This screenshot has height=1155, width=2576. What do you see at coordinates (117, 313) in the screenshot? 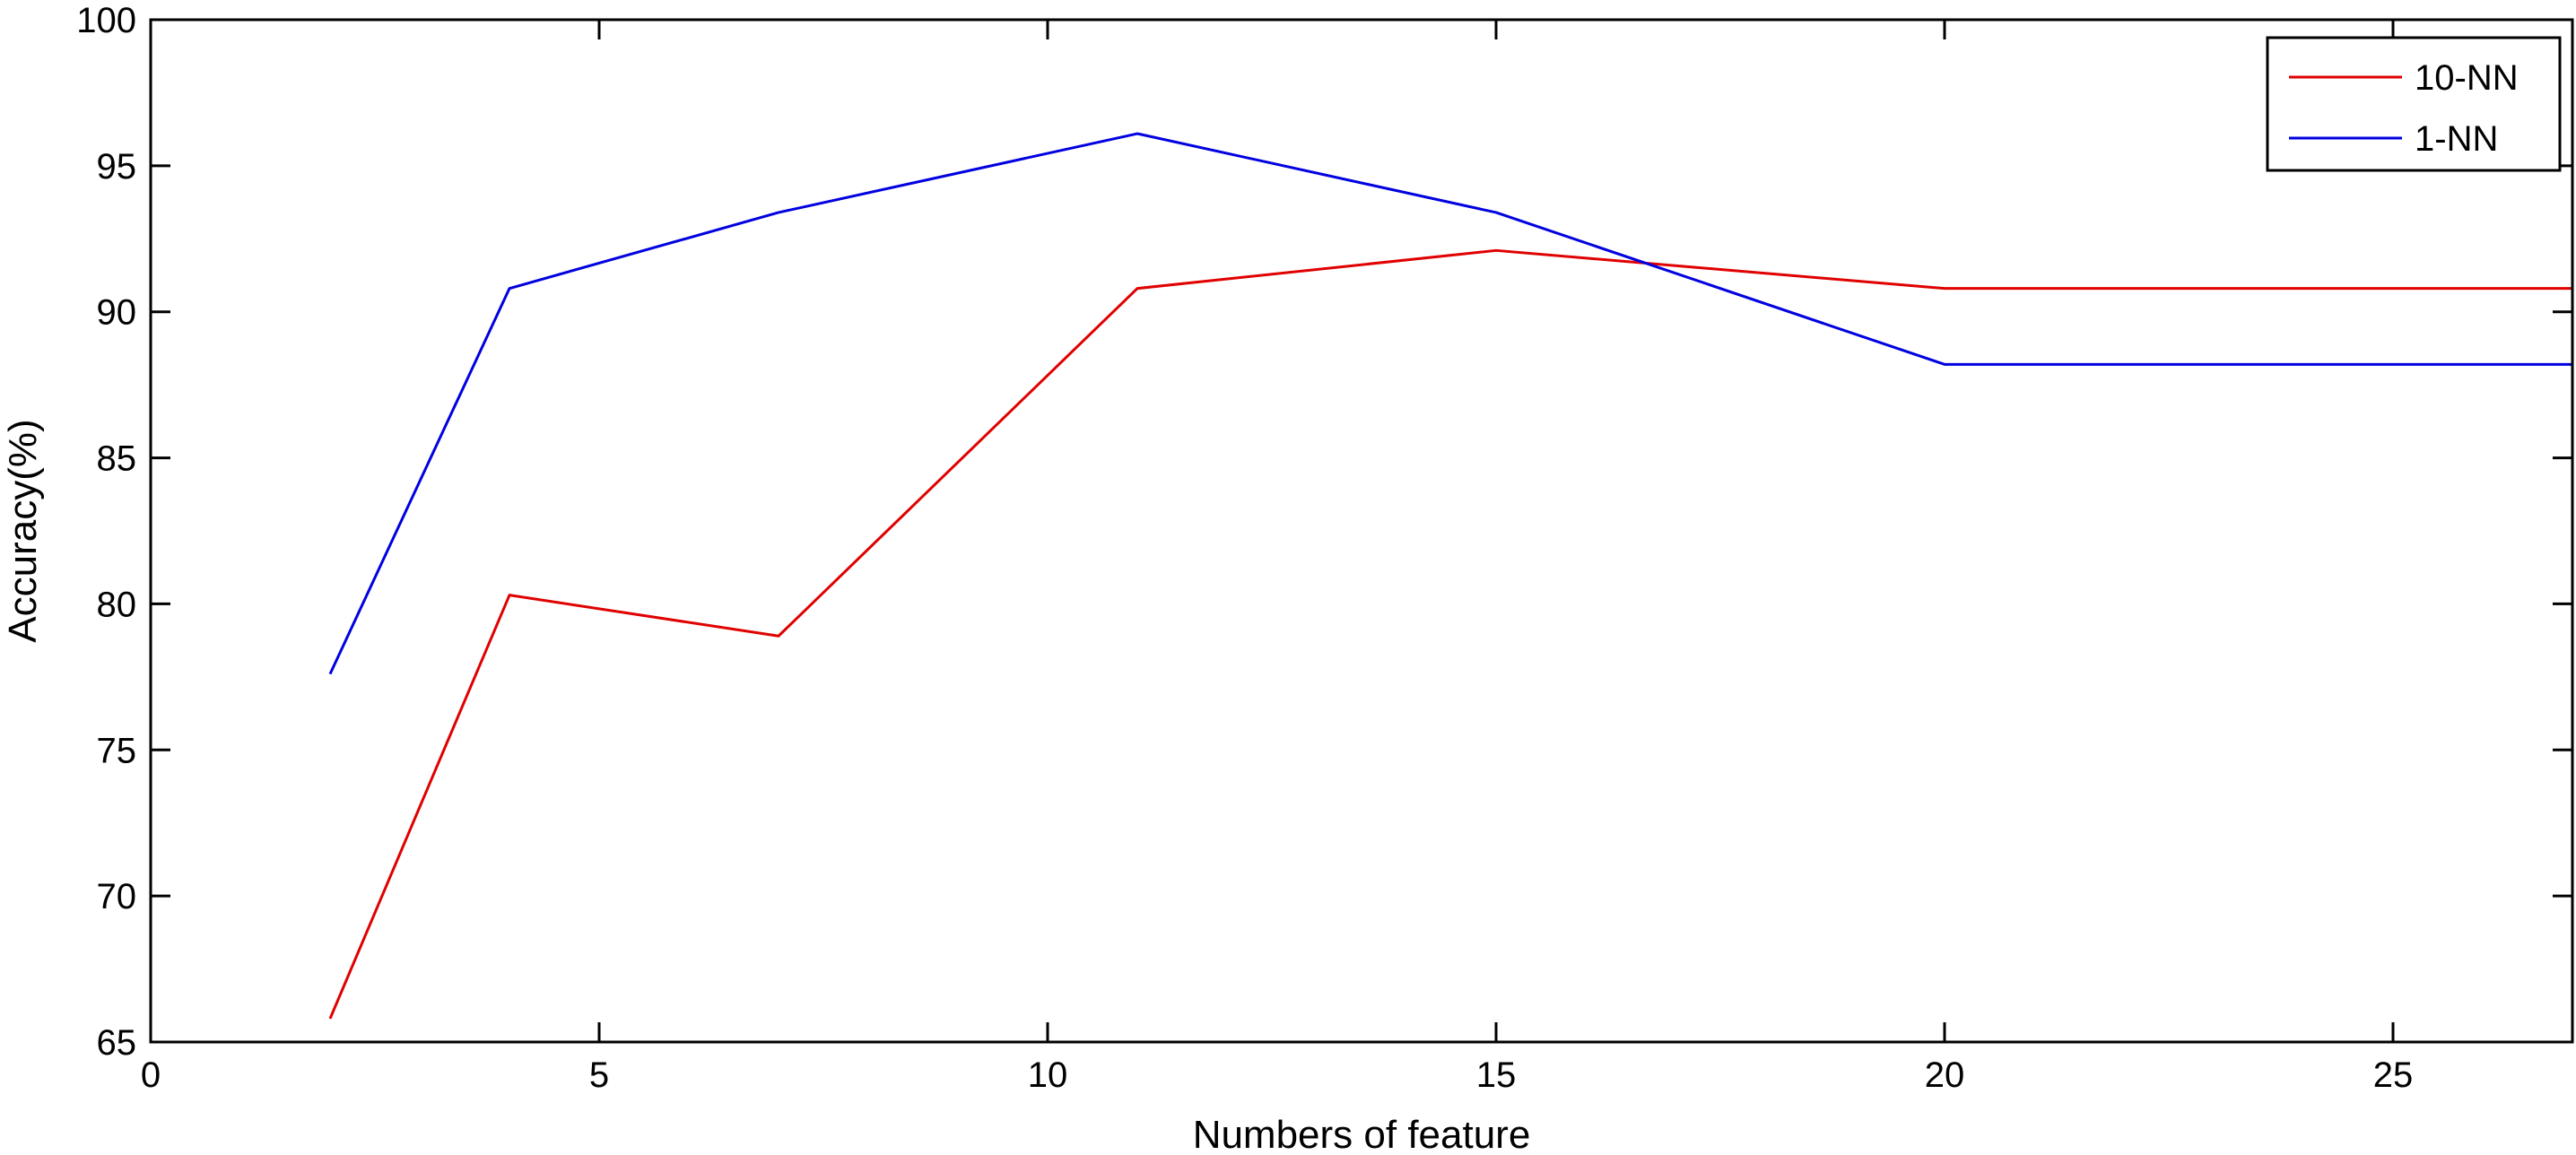
I see `y-tick-label: 90` at bounding box center [117, 313].